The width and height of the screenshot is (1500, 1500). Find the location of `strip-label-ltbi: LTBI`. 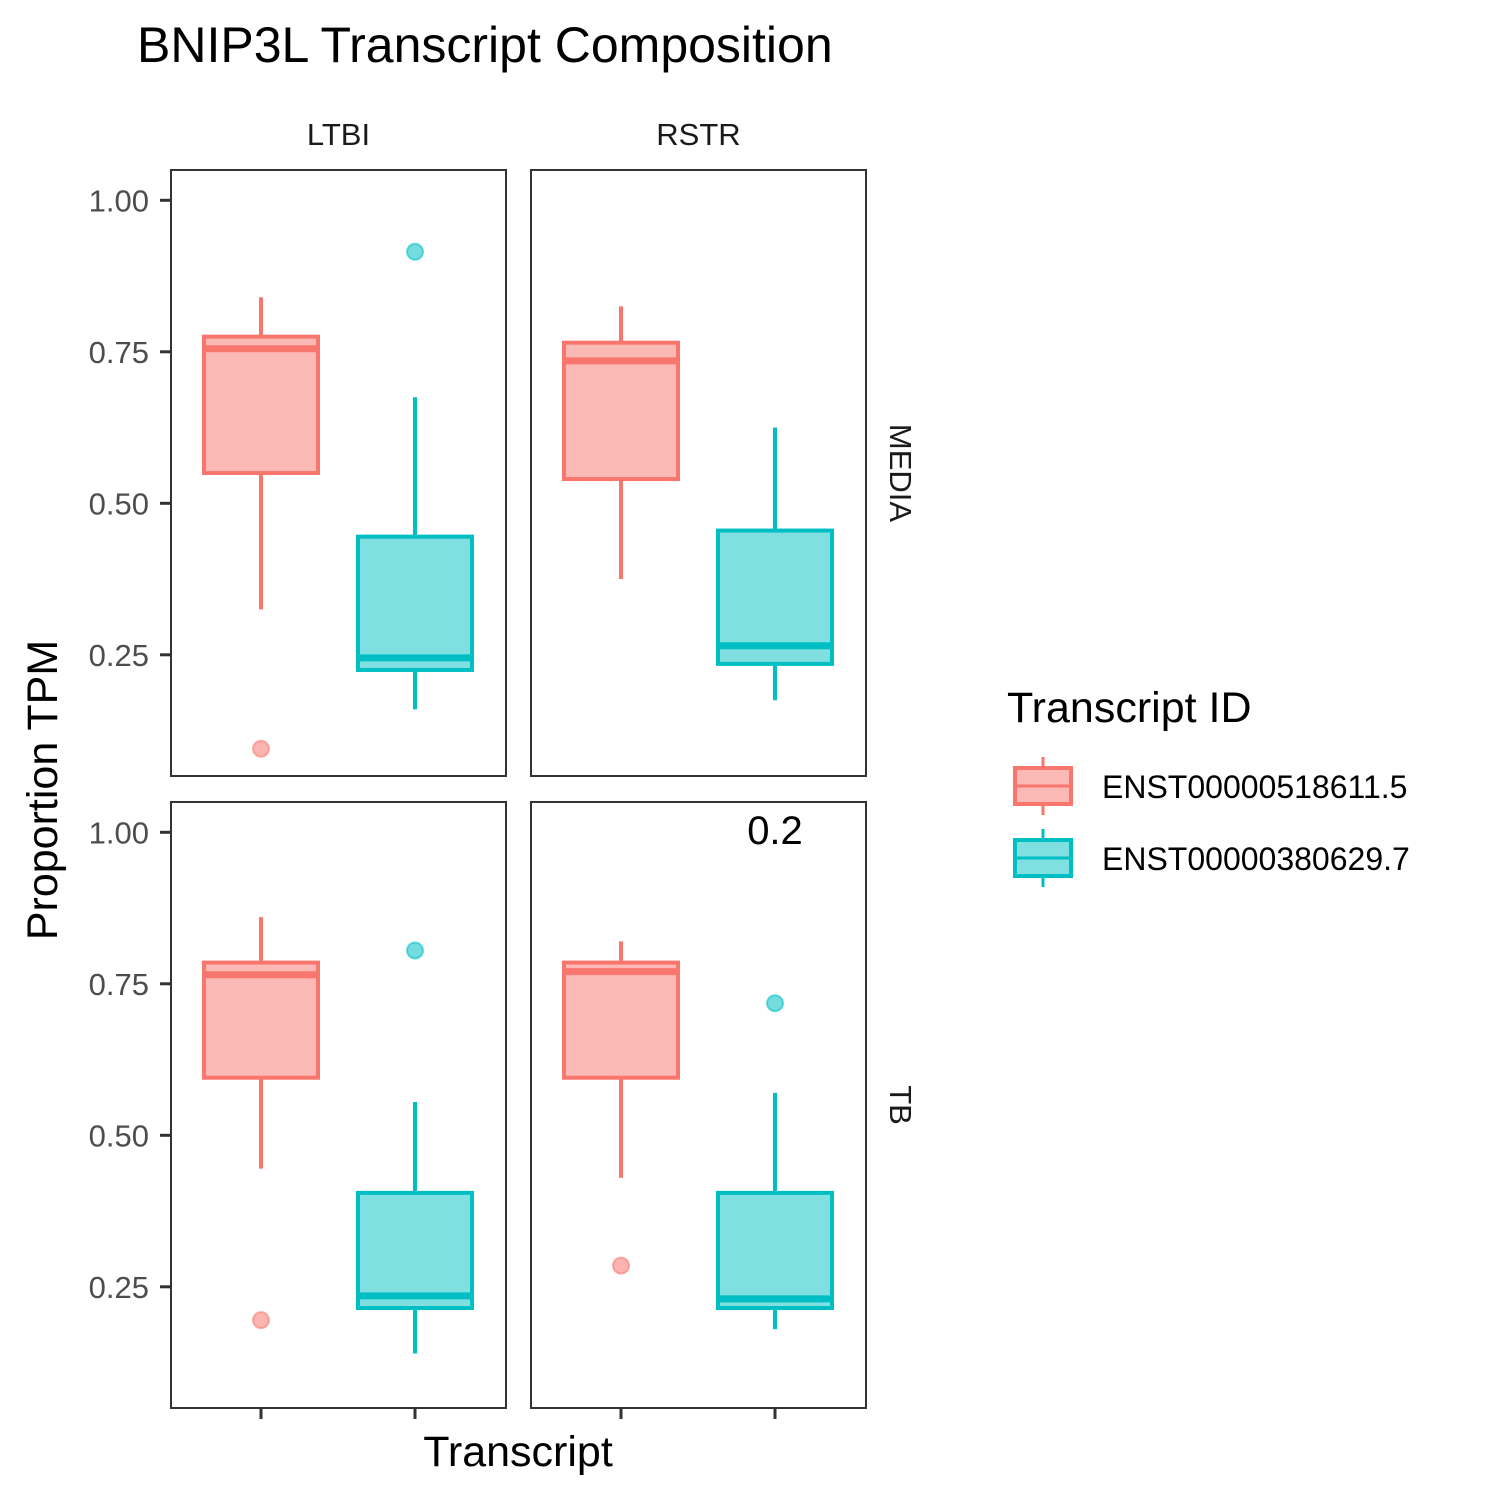

strip-label-ltbi: LTBI is located at coordinates (338, 134).